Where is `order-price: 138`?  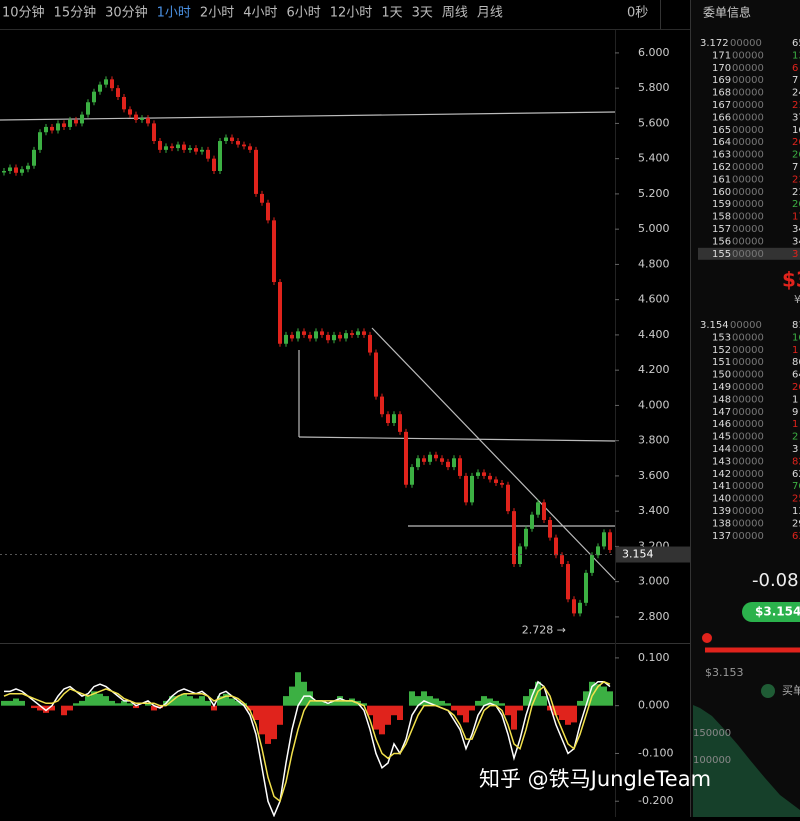 order-price: 138 is located at coordinates (721, 523).